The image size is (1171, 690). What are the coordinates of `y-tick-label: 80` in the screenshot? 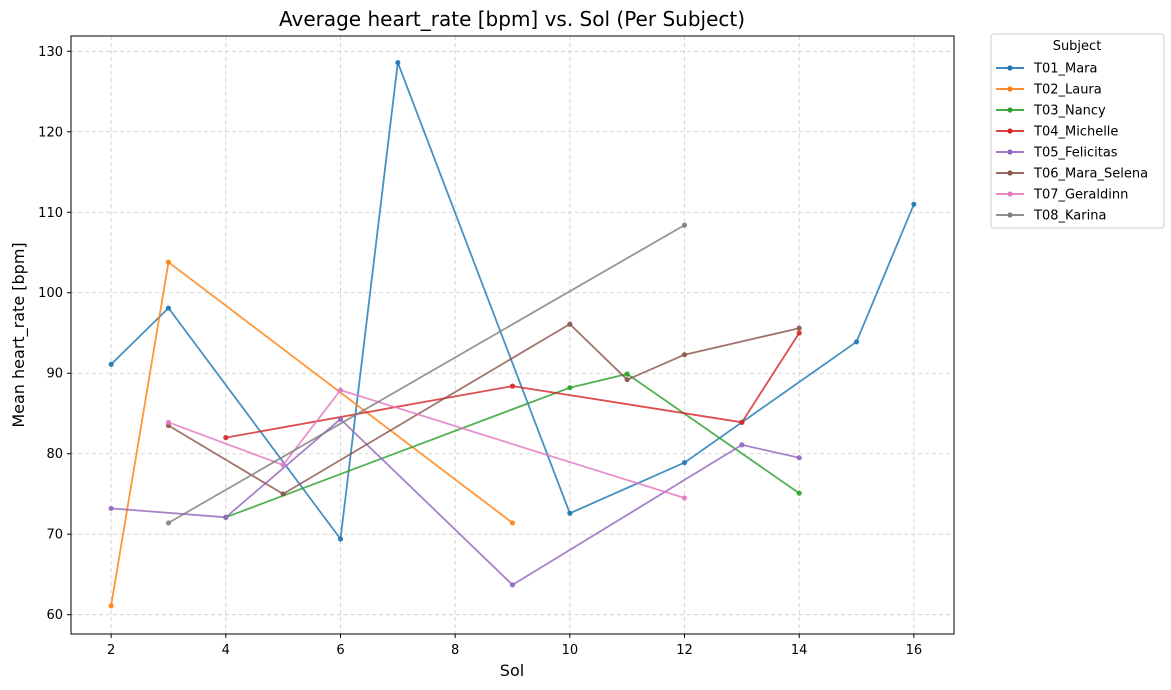 It's located at (54, 454).